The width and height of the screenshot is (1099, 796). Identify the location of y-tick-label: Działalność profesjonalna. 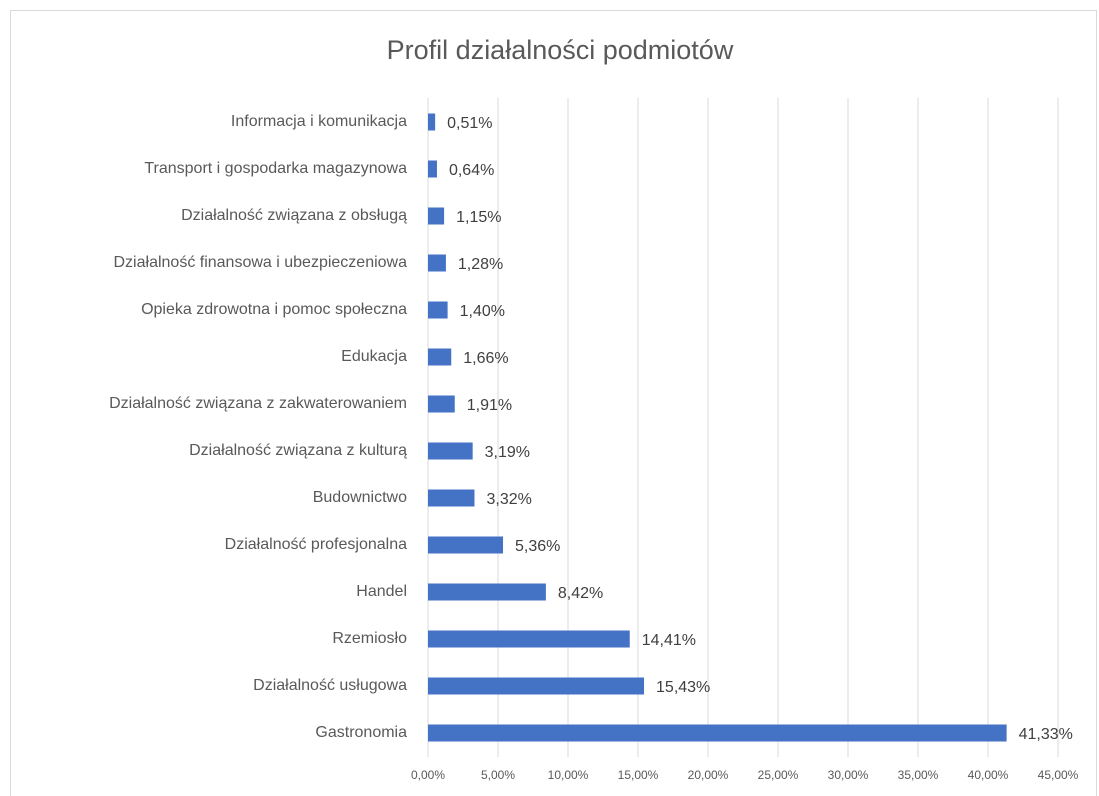
(316, 544).